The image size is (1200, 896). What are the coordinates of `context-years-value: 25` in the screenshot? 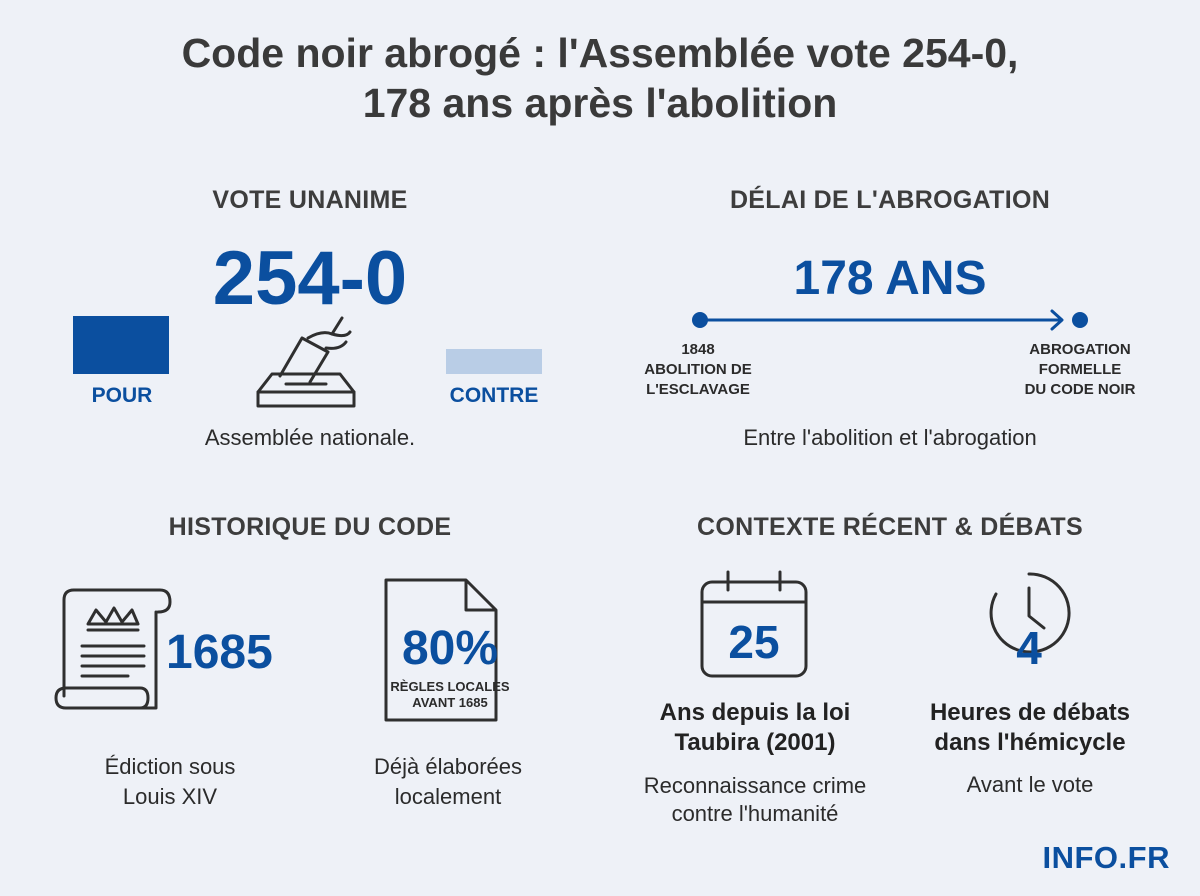 It's located at (754, 642).